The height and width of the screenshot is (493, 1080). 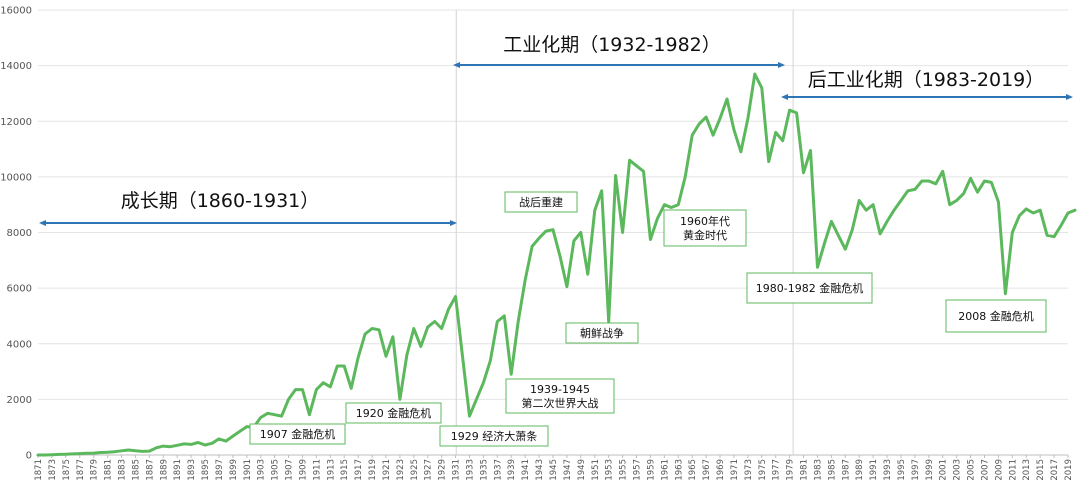 What do you see at coordinates (705, 235) in the screenshot?
I see `annotation-text: 黄金时代` at bounding box center [705, 235].